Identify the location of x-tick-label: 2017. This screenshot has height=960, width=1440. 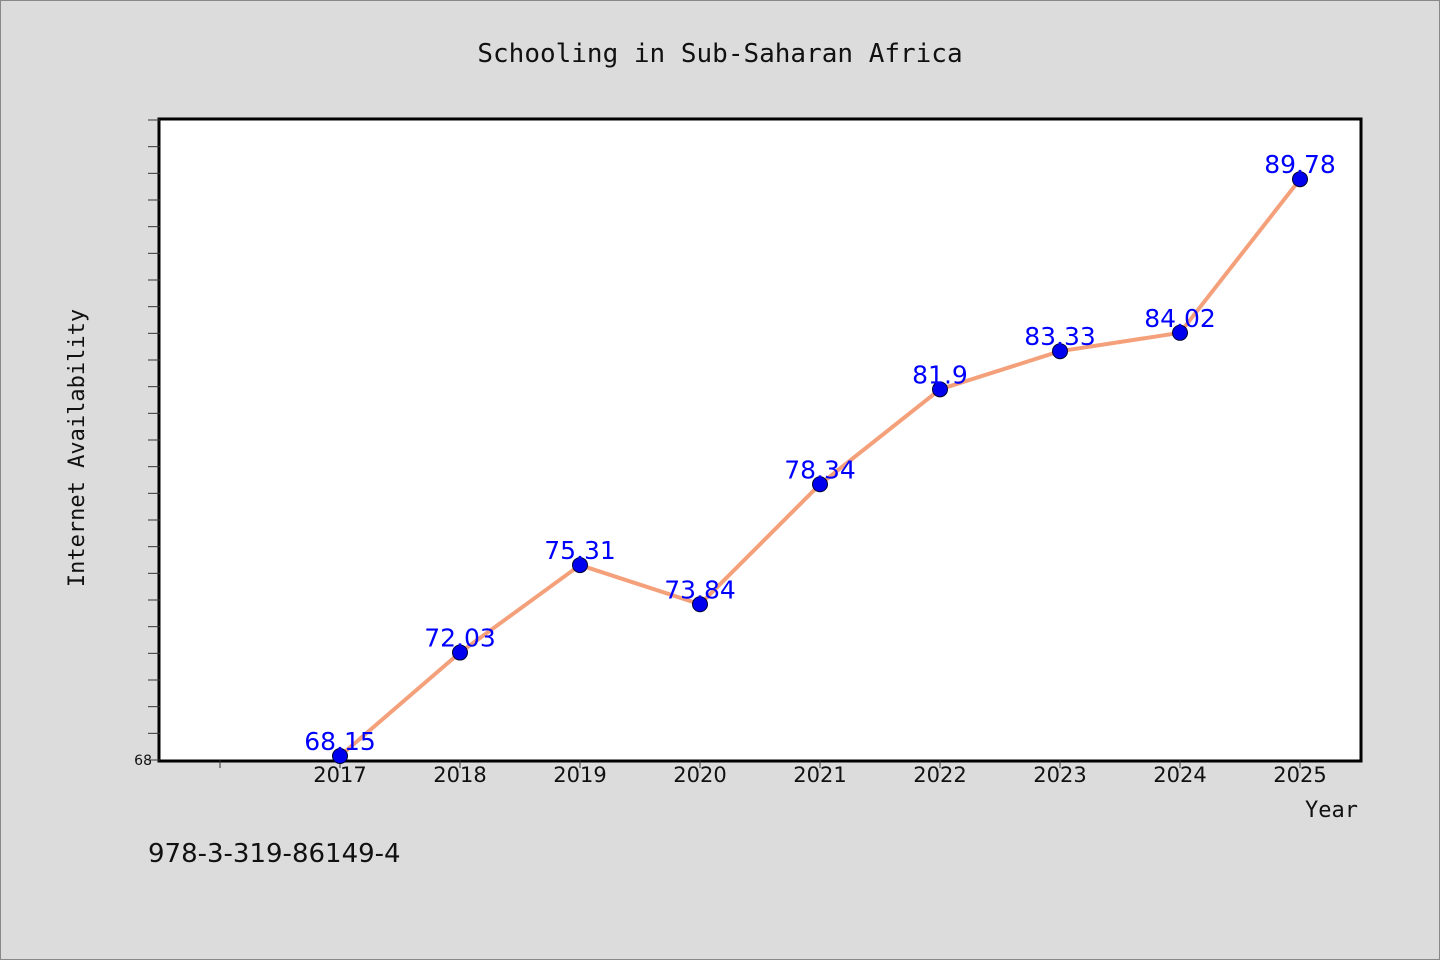
(339, 775).